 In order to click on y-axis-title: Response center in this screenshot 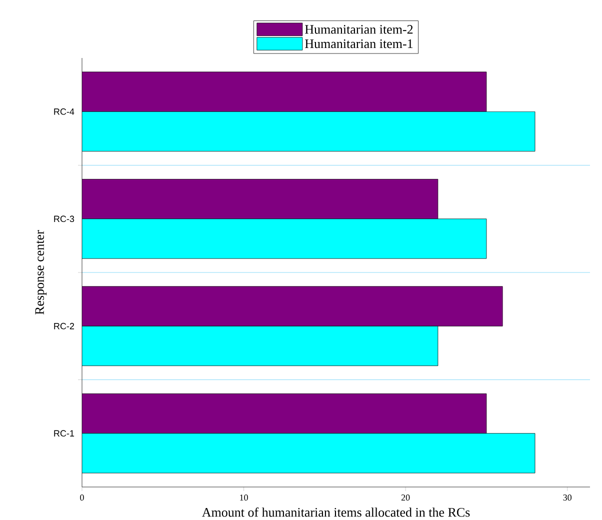, I will do `click(41, 272)`.